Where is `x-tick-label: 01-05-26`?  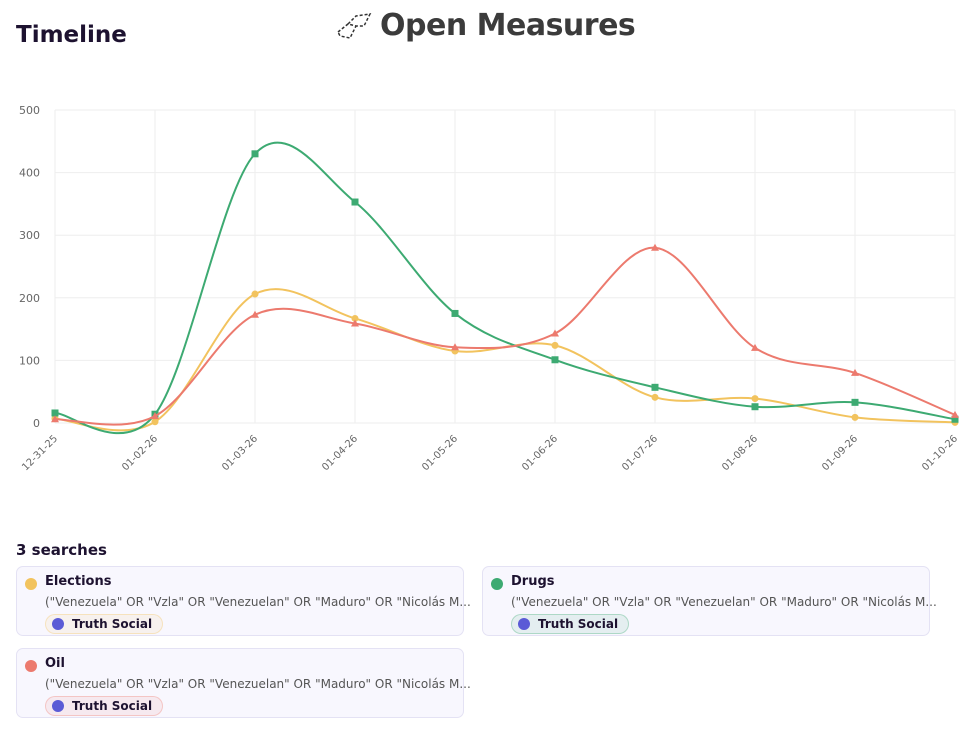
x-tick-label: 01-05-26 is located at coordinates (440, 453).